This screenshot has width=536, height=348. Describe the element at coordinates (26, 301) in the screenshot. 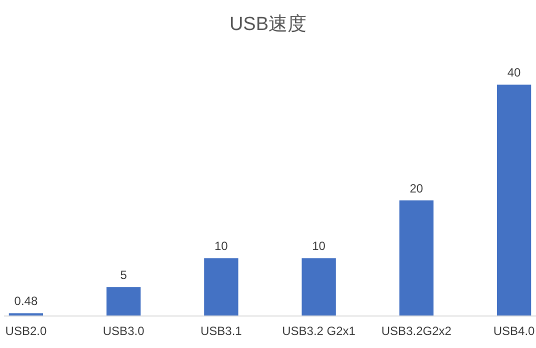

I see `data-label: 0.48` at that location.